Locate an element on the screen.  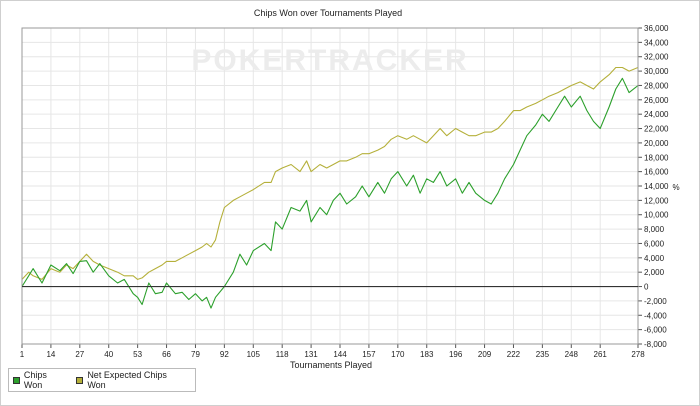
x-tick-label: 222 is located at coordinates (514, 354).